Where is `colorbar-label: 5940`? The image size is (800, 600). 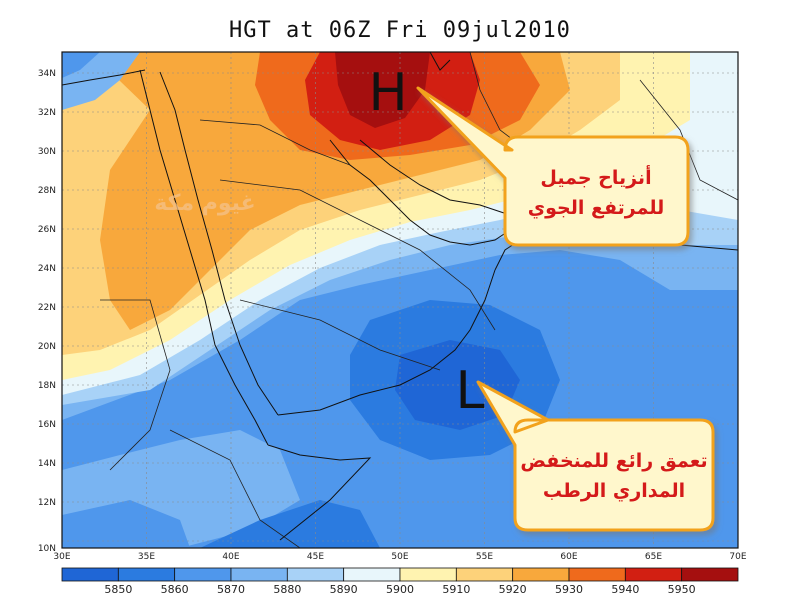
colorbar-label: 5940 is located at coordinates (625, 589).